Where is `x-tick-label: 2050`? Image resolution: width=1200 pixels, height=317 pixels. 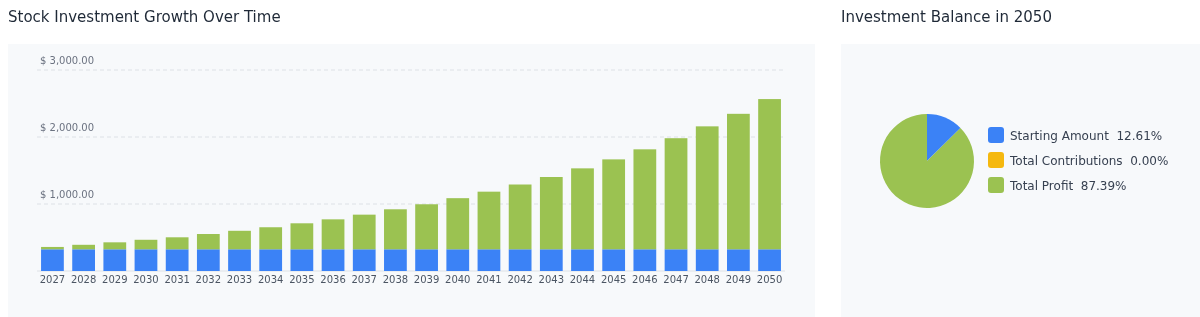 x-tick-label: 2050 is located at coordinates (769, 279).